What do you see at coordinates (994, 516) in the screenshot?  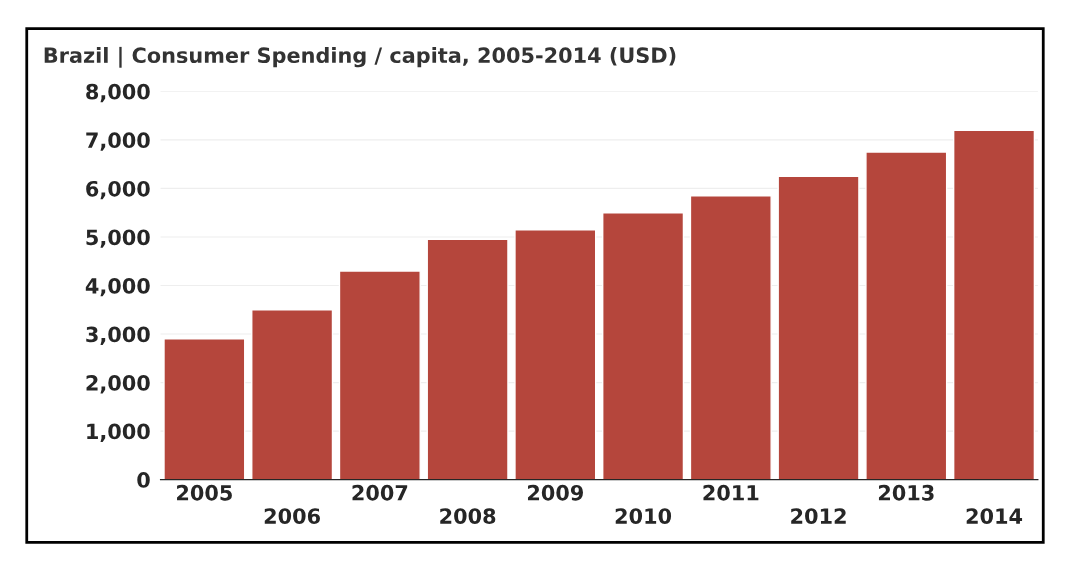 I see `x-tick-label: 2014` at bounding box center [994, 516].